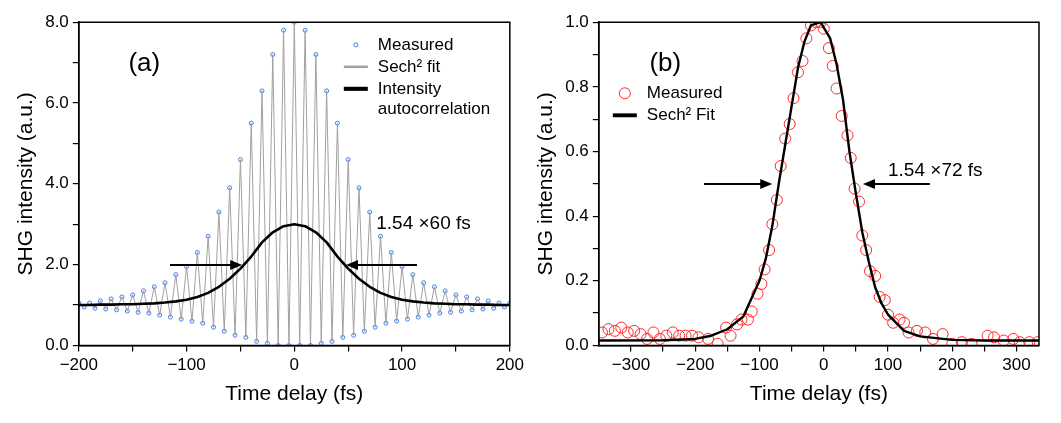  Describe the element at coordinates (144, 62) in the screenshot. I see `annotation: (a)` at that location.